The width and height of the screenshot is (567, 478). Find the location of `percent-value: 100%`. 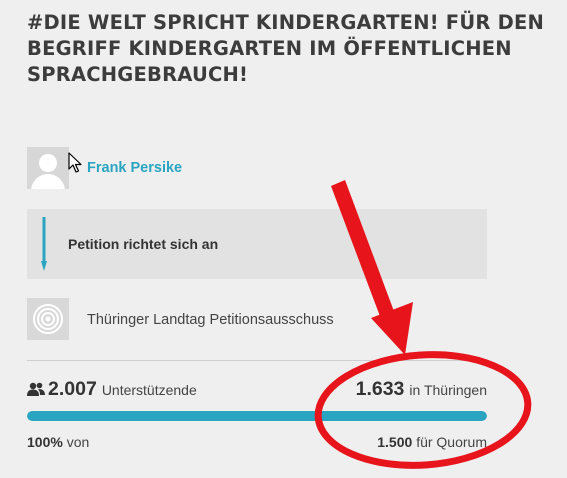

percent-value: 100% is located at coordinates (45, 442).